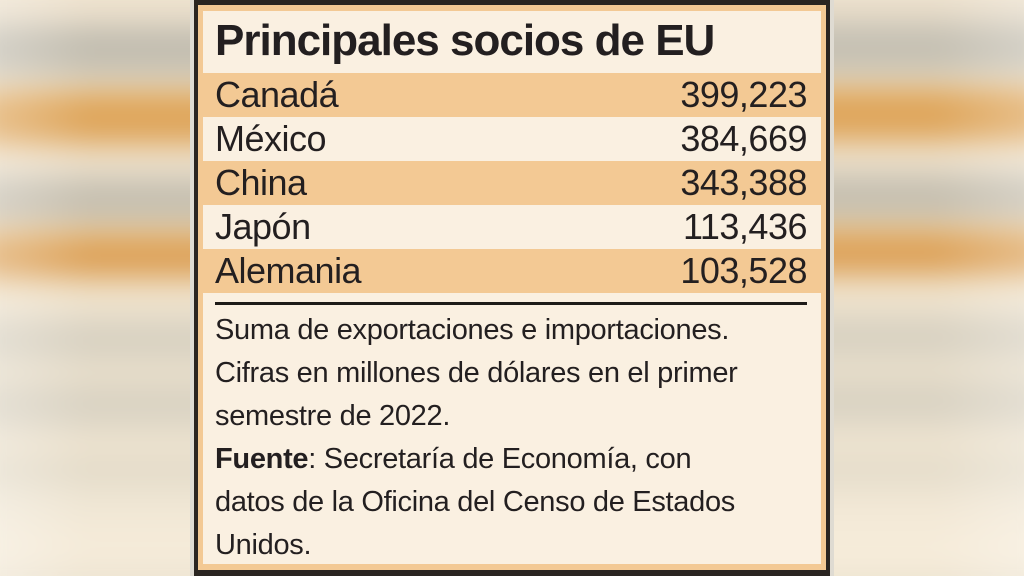  Describe the element at coordinates (500, 459) in the screenshot. I see `source-text: : Secretaría de Economía, con` at that location.